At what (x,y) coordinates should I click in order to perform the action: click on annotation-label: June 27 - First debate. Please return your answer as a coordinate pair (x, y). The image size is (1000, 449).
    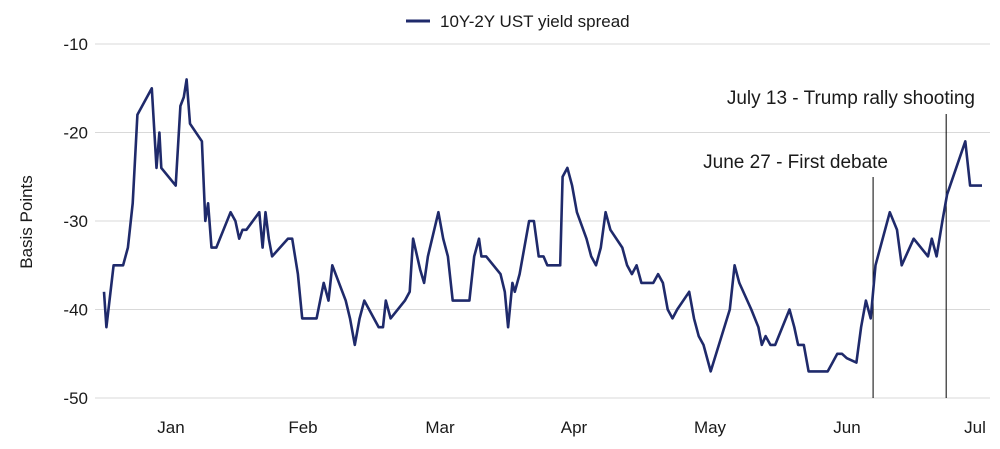
    Looking at the image, I should click on (795, 162).